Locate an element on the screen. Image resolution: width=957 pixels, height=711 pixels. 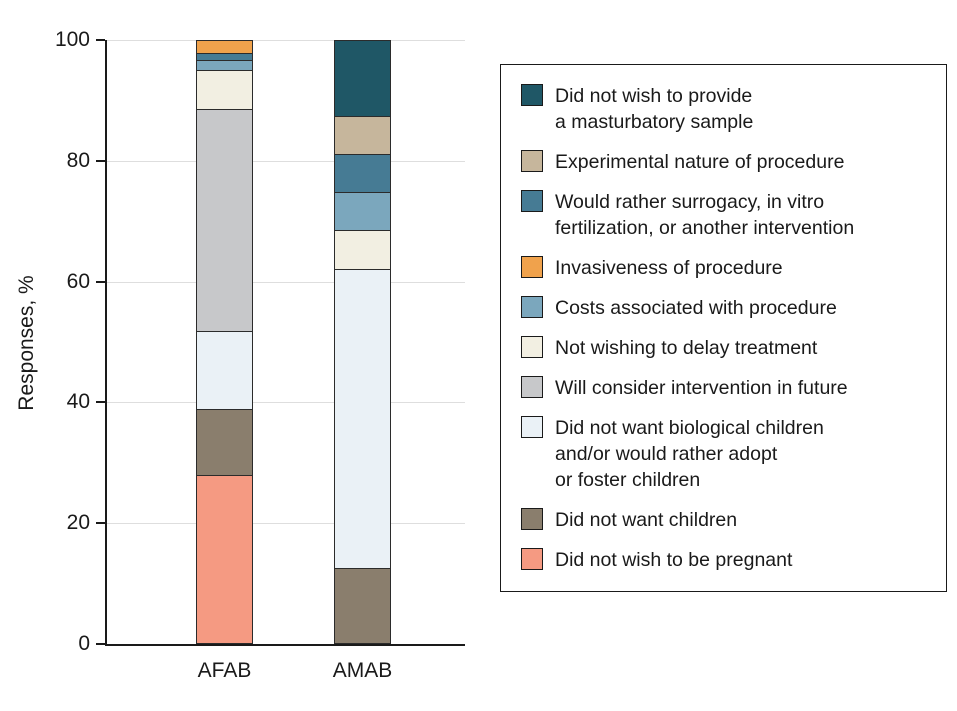
y-axis-label: Responses, % is located at coordinates (26, 343).